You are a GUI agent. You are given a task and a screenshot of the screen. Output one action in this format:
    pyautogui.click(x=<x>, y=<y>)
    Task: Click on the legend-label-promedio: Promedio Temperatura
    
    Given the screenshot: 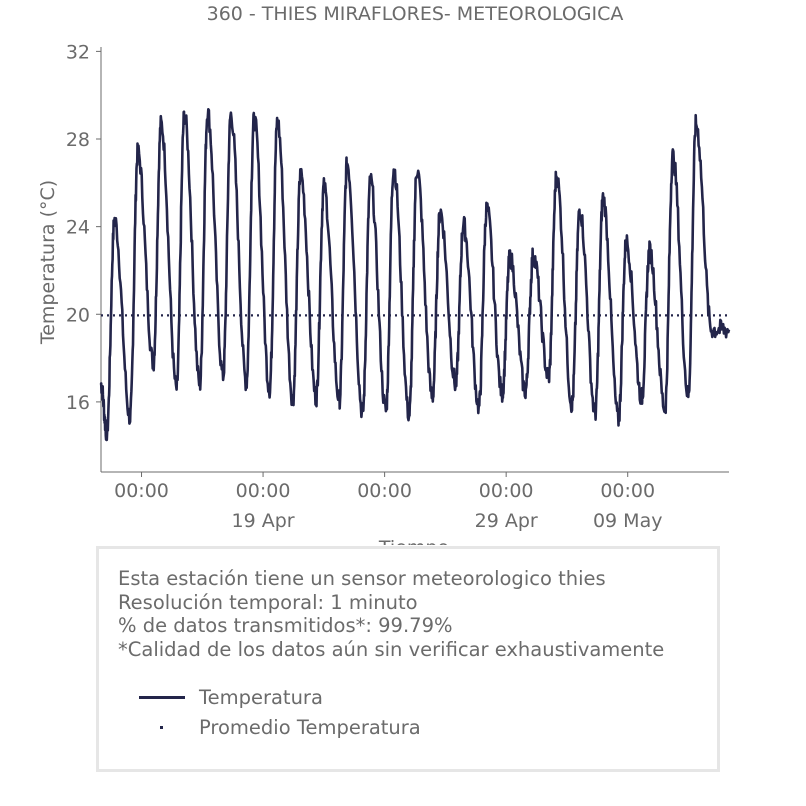 What is the action you would take?
    pyautogui.click(x=310, y=727)
    